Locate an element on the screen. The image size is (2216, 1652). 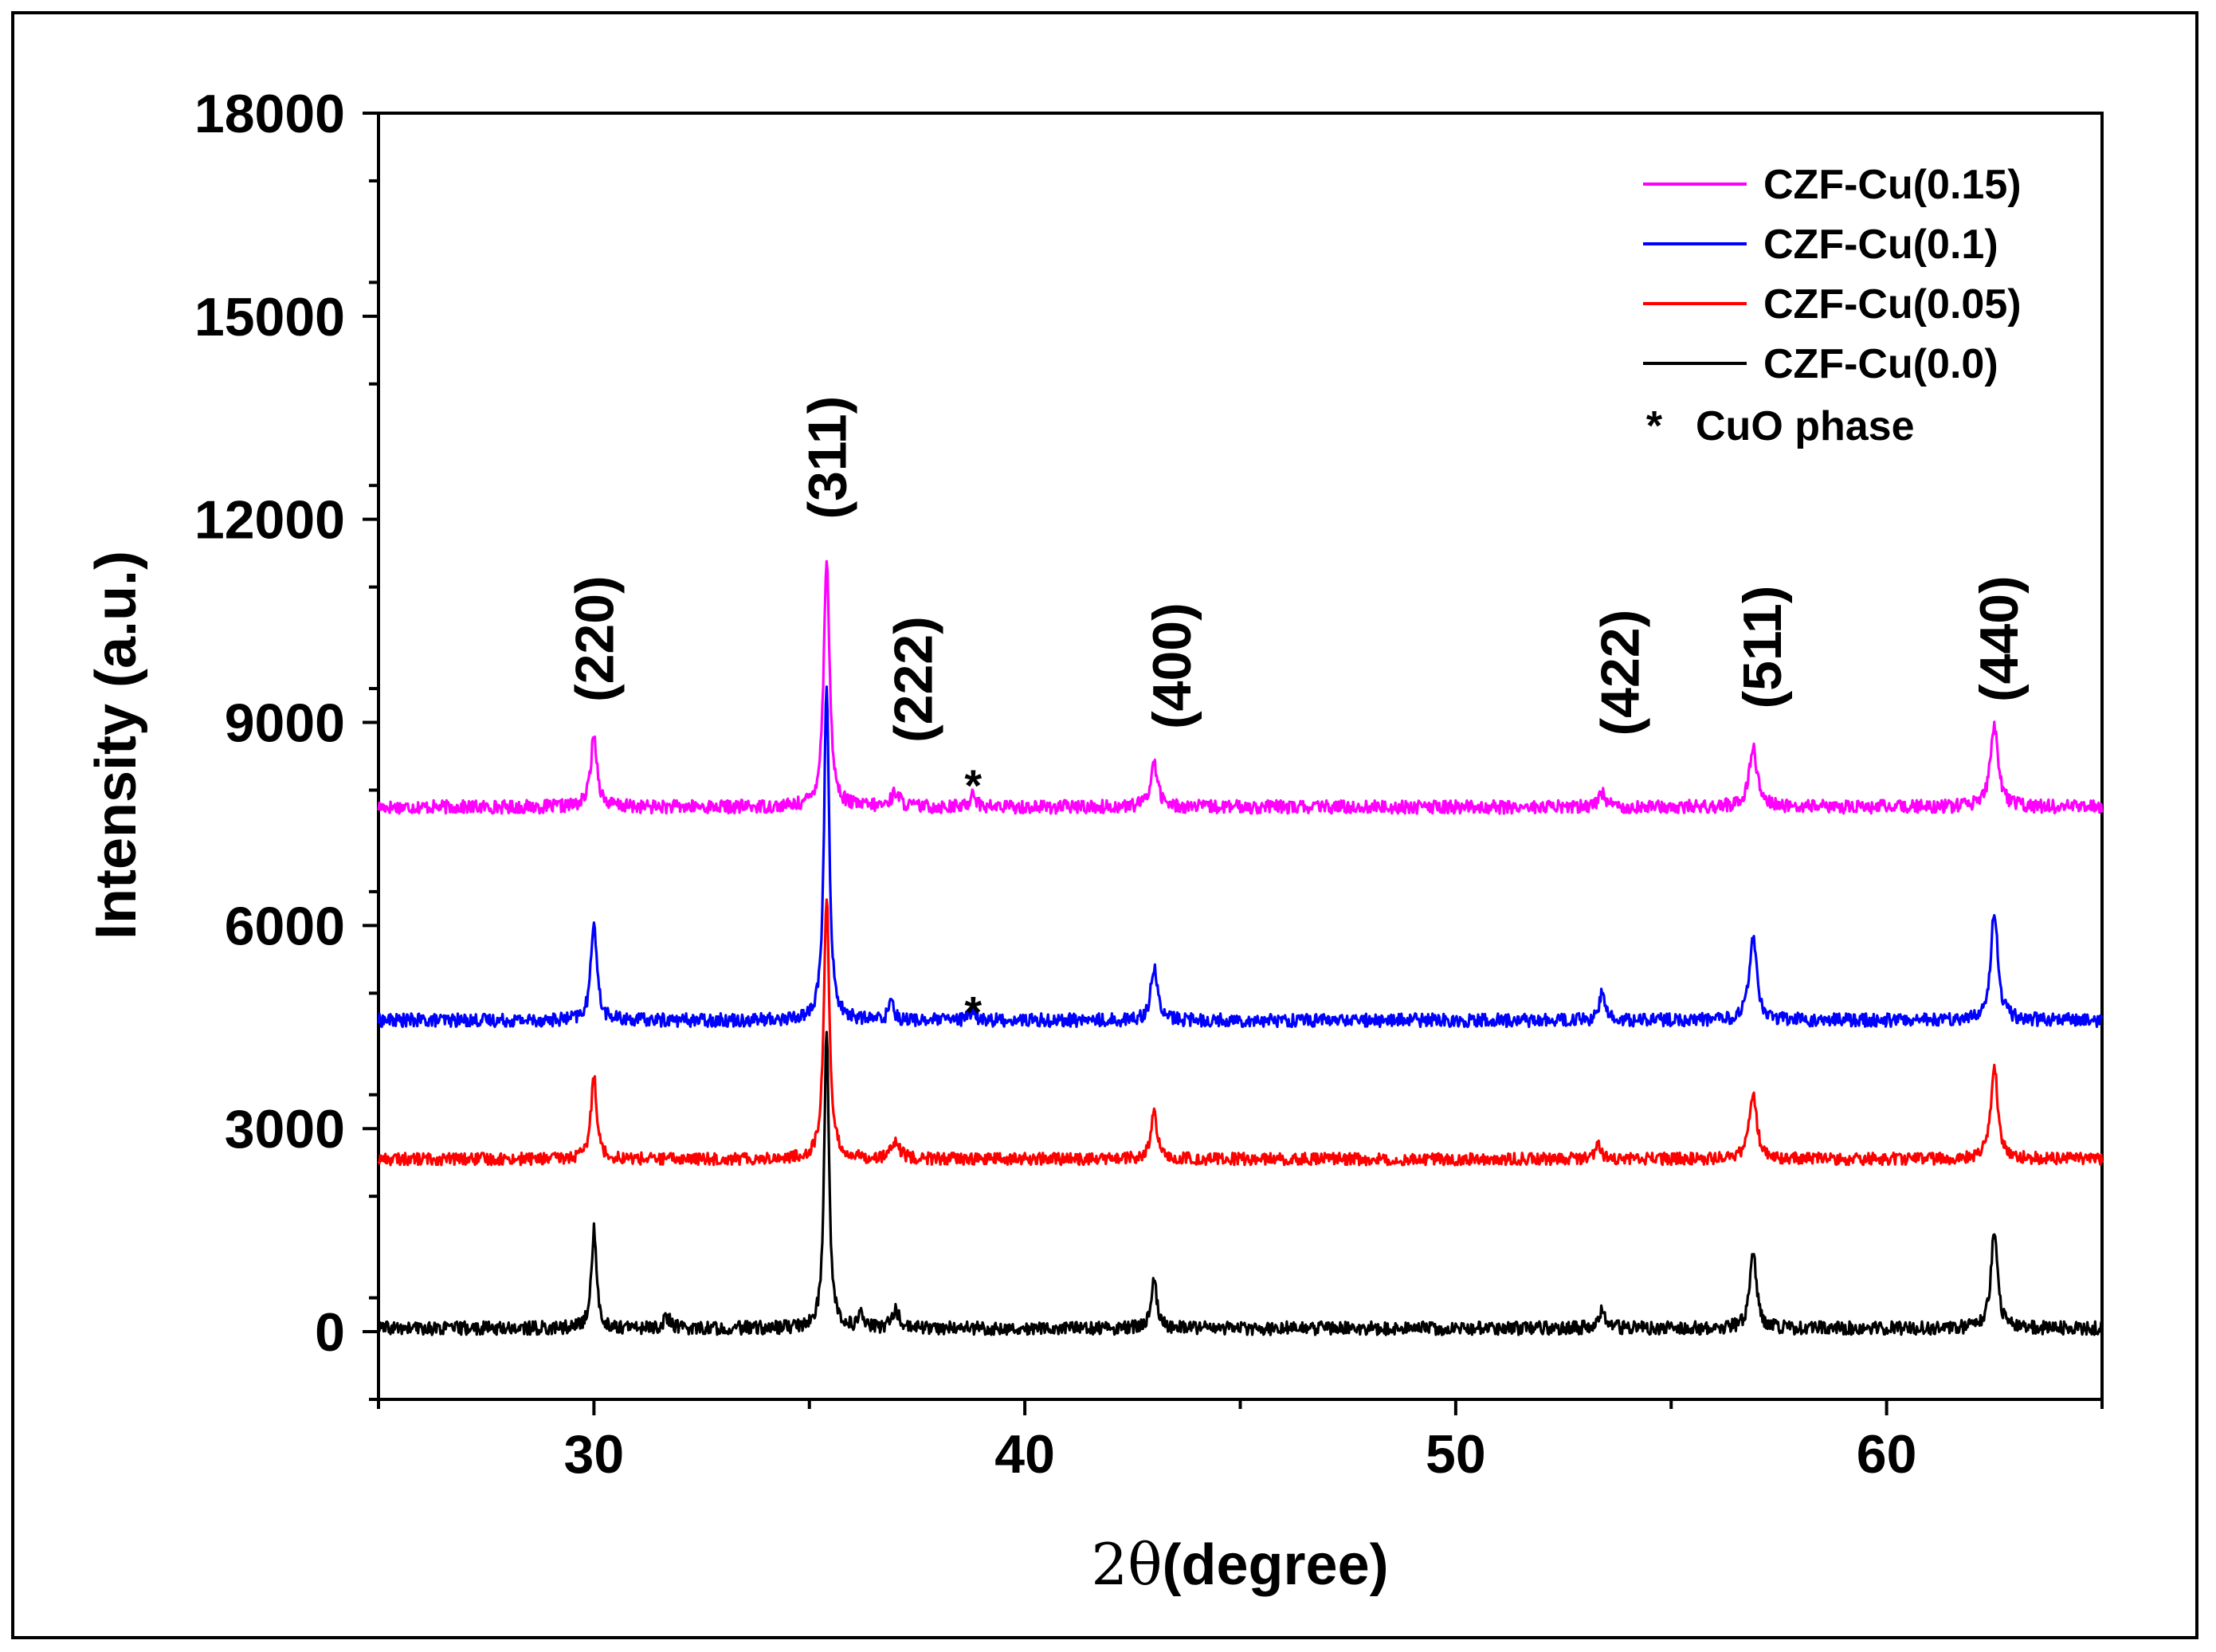
y-tick-label: 6000 is located at coordinates (285, 926).